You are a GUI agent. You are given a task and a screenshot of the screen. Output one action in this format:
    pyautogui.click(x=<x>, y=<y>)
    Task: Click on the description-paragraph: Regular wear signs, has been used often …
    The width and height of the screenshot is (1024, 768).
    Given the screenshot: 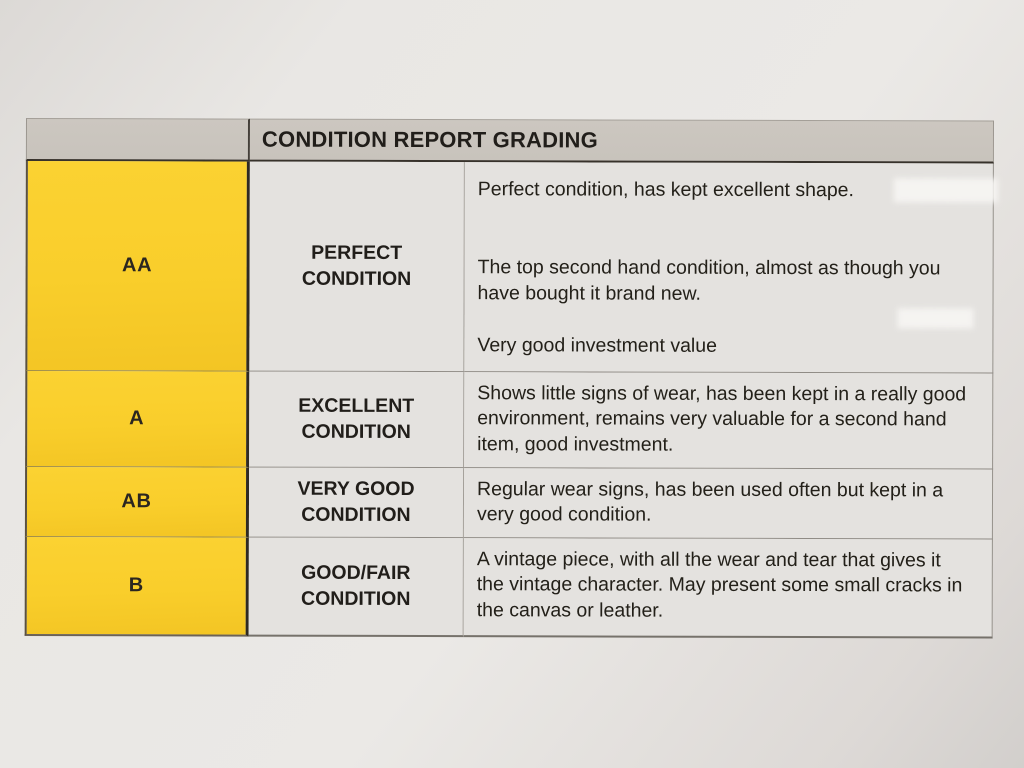 What is the action you would take?
    pyautogui.click(x=710, y=502)
    